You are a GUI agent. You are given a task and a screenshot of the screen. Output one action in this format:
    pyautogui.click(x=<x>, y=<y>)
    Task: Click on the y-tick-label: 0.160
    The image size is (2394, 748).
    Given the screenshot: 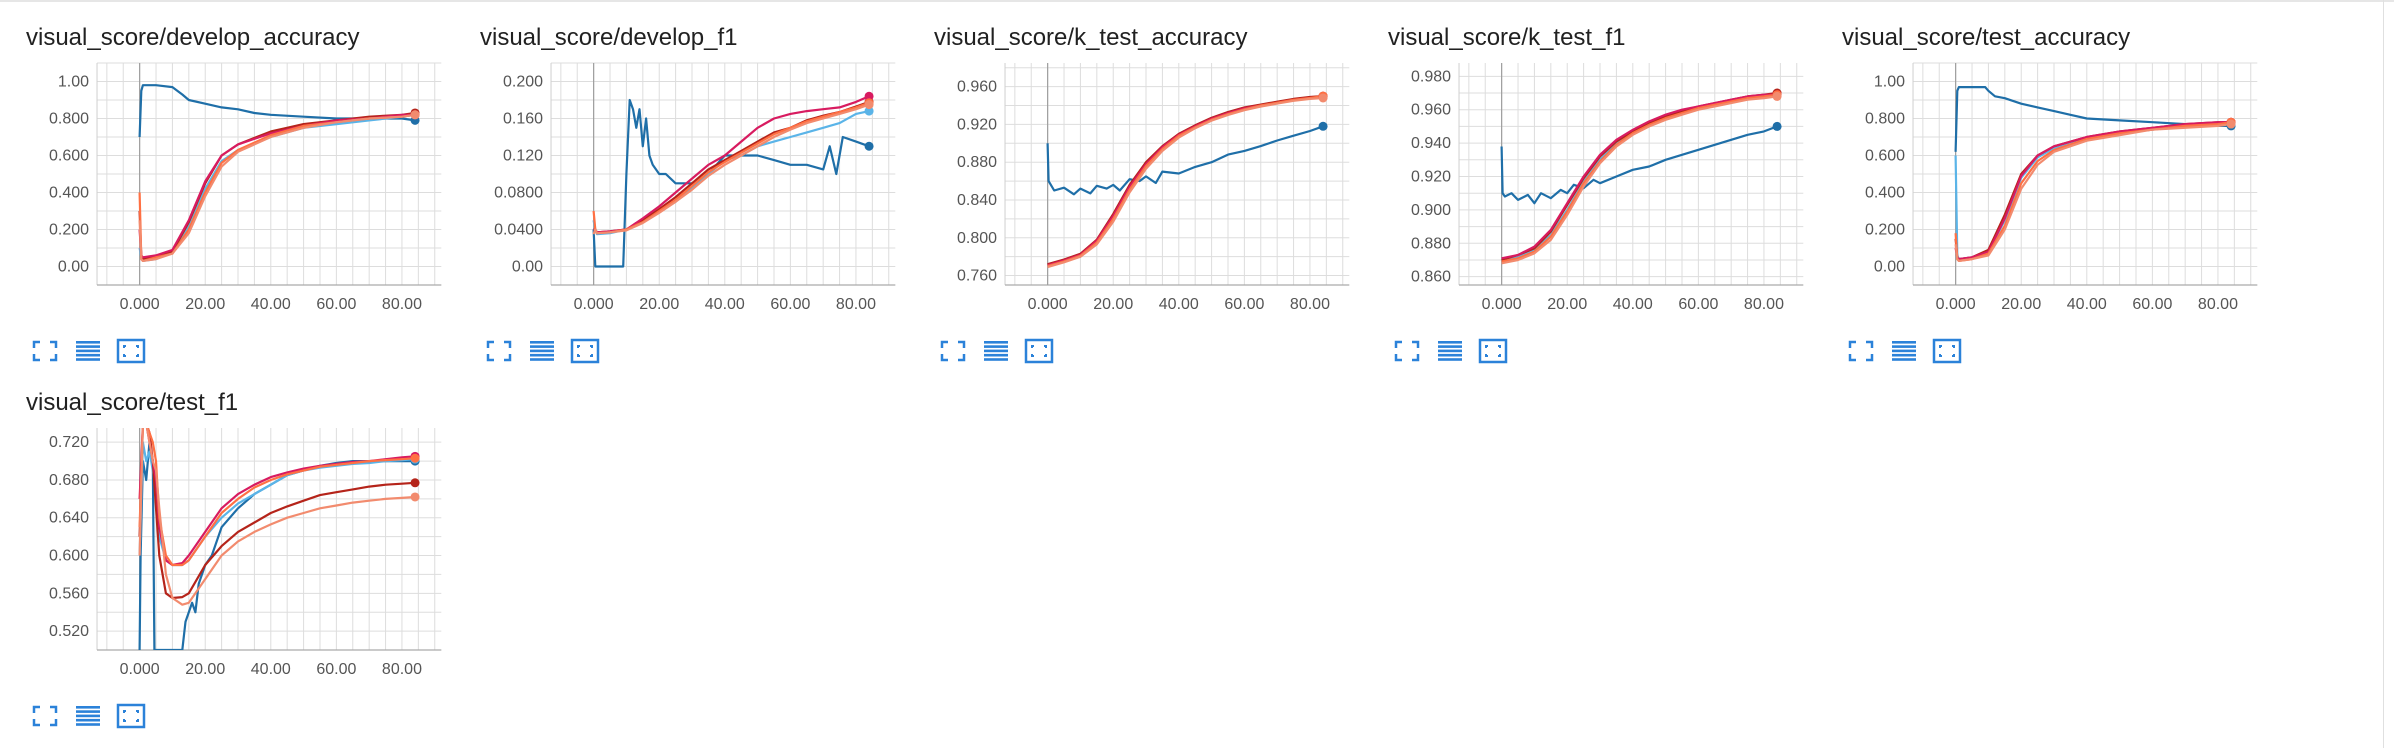 What is the action you would take?
    pyautogui.click(x=523, y=119)
    